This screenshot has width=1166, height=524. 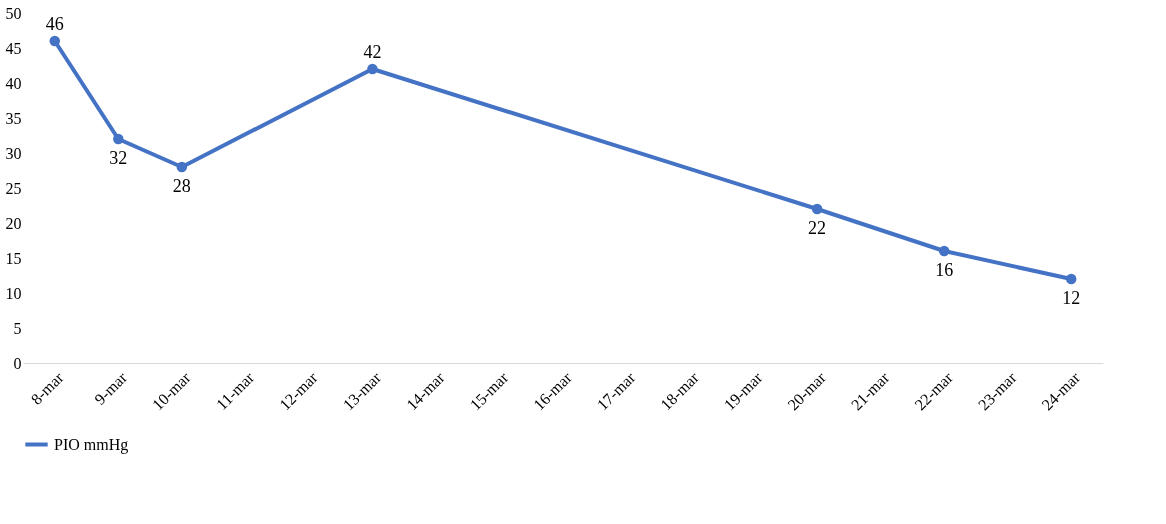 I want to click on data-label: 28, so click(x=181, y=186).